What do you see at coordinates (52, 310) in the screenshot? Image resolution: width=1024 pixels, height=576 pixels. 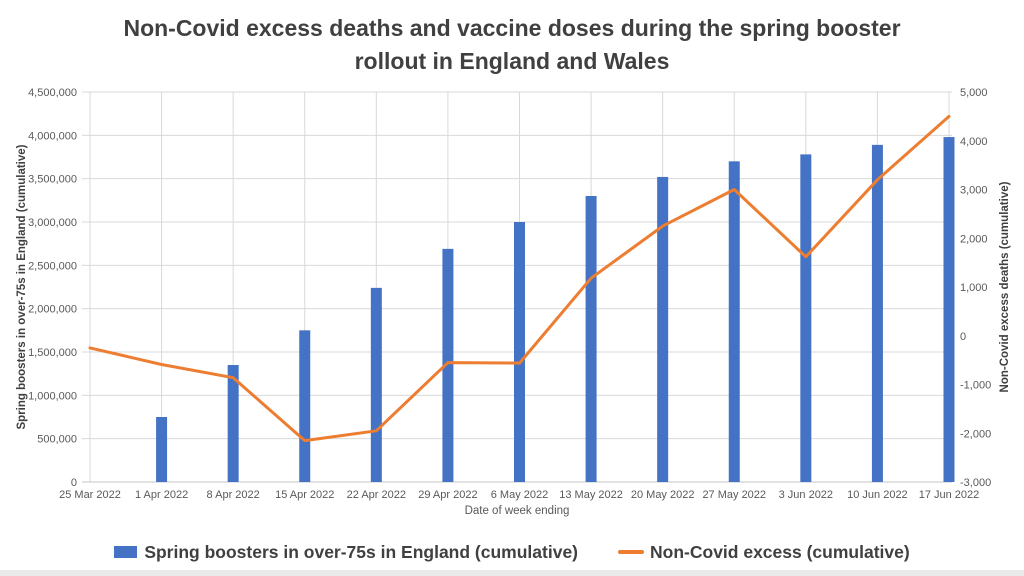 I see `left-axis-tick-label: 2,000,000` at bounding box center [52, 310].